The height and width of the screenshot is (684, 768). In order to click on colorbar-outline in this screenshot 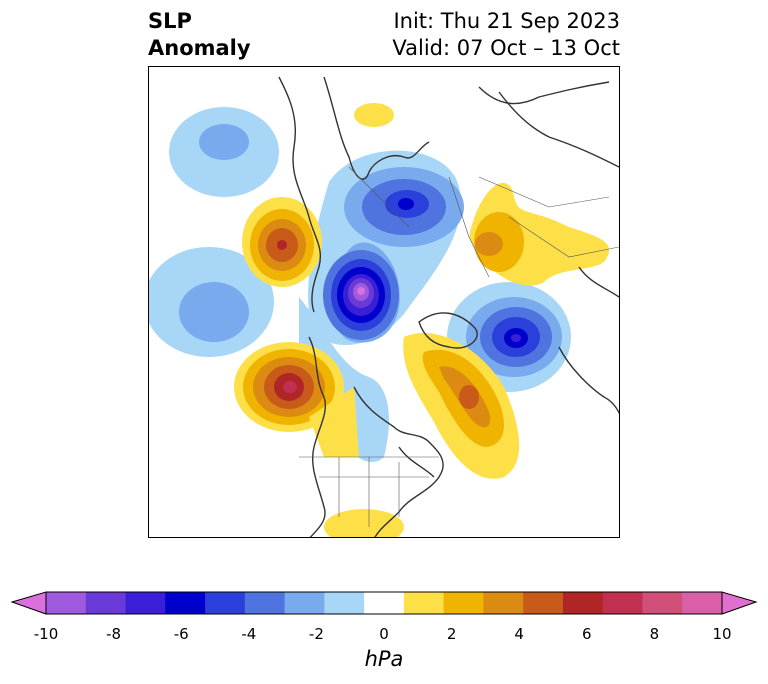, I will do `click(384, 603)`.